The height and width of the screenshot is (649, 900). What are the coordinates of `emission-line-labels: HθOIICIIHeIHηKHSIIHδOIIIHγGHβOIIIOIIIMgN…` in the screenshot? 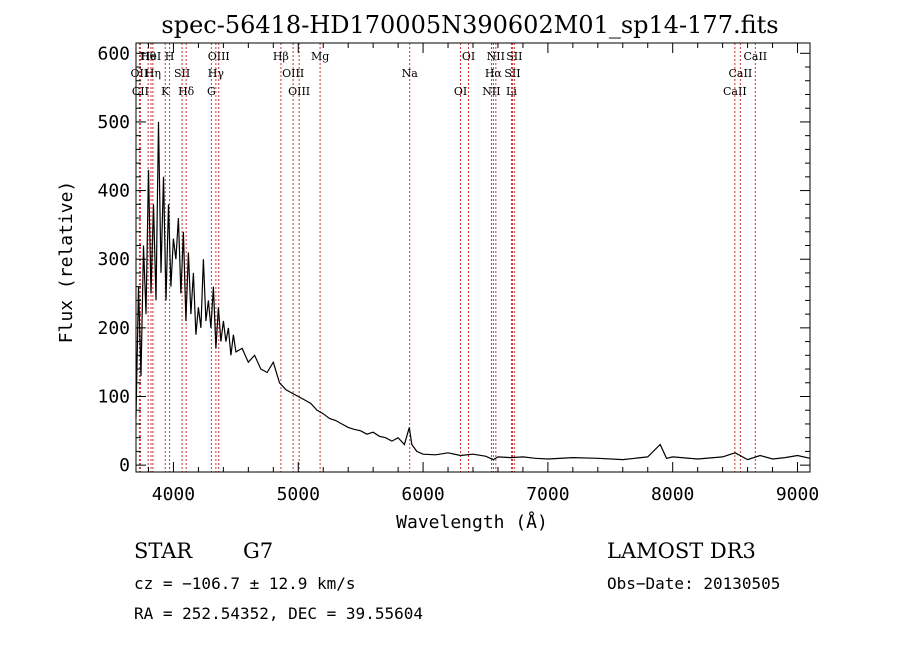 It's located at (449, 74).